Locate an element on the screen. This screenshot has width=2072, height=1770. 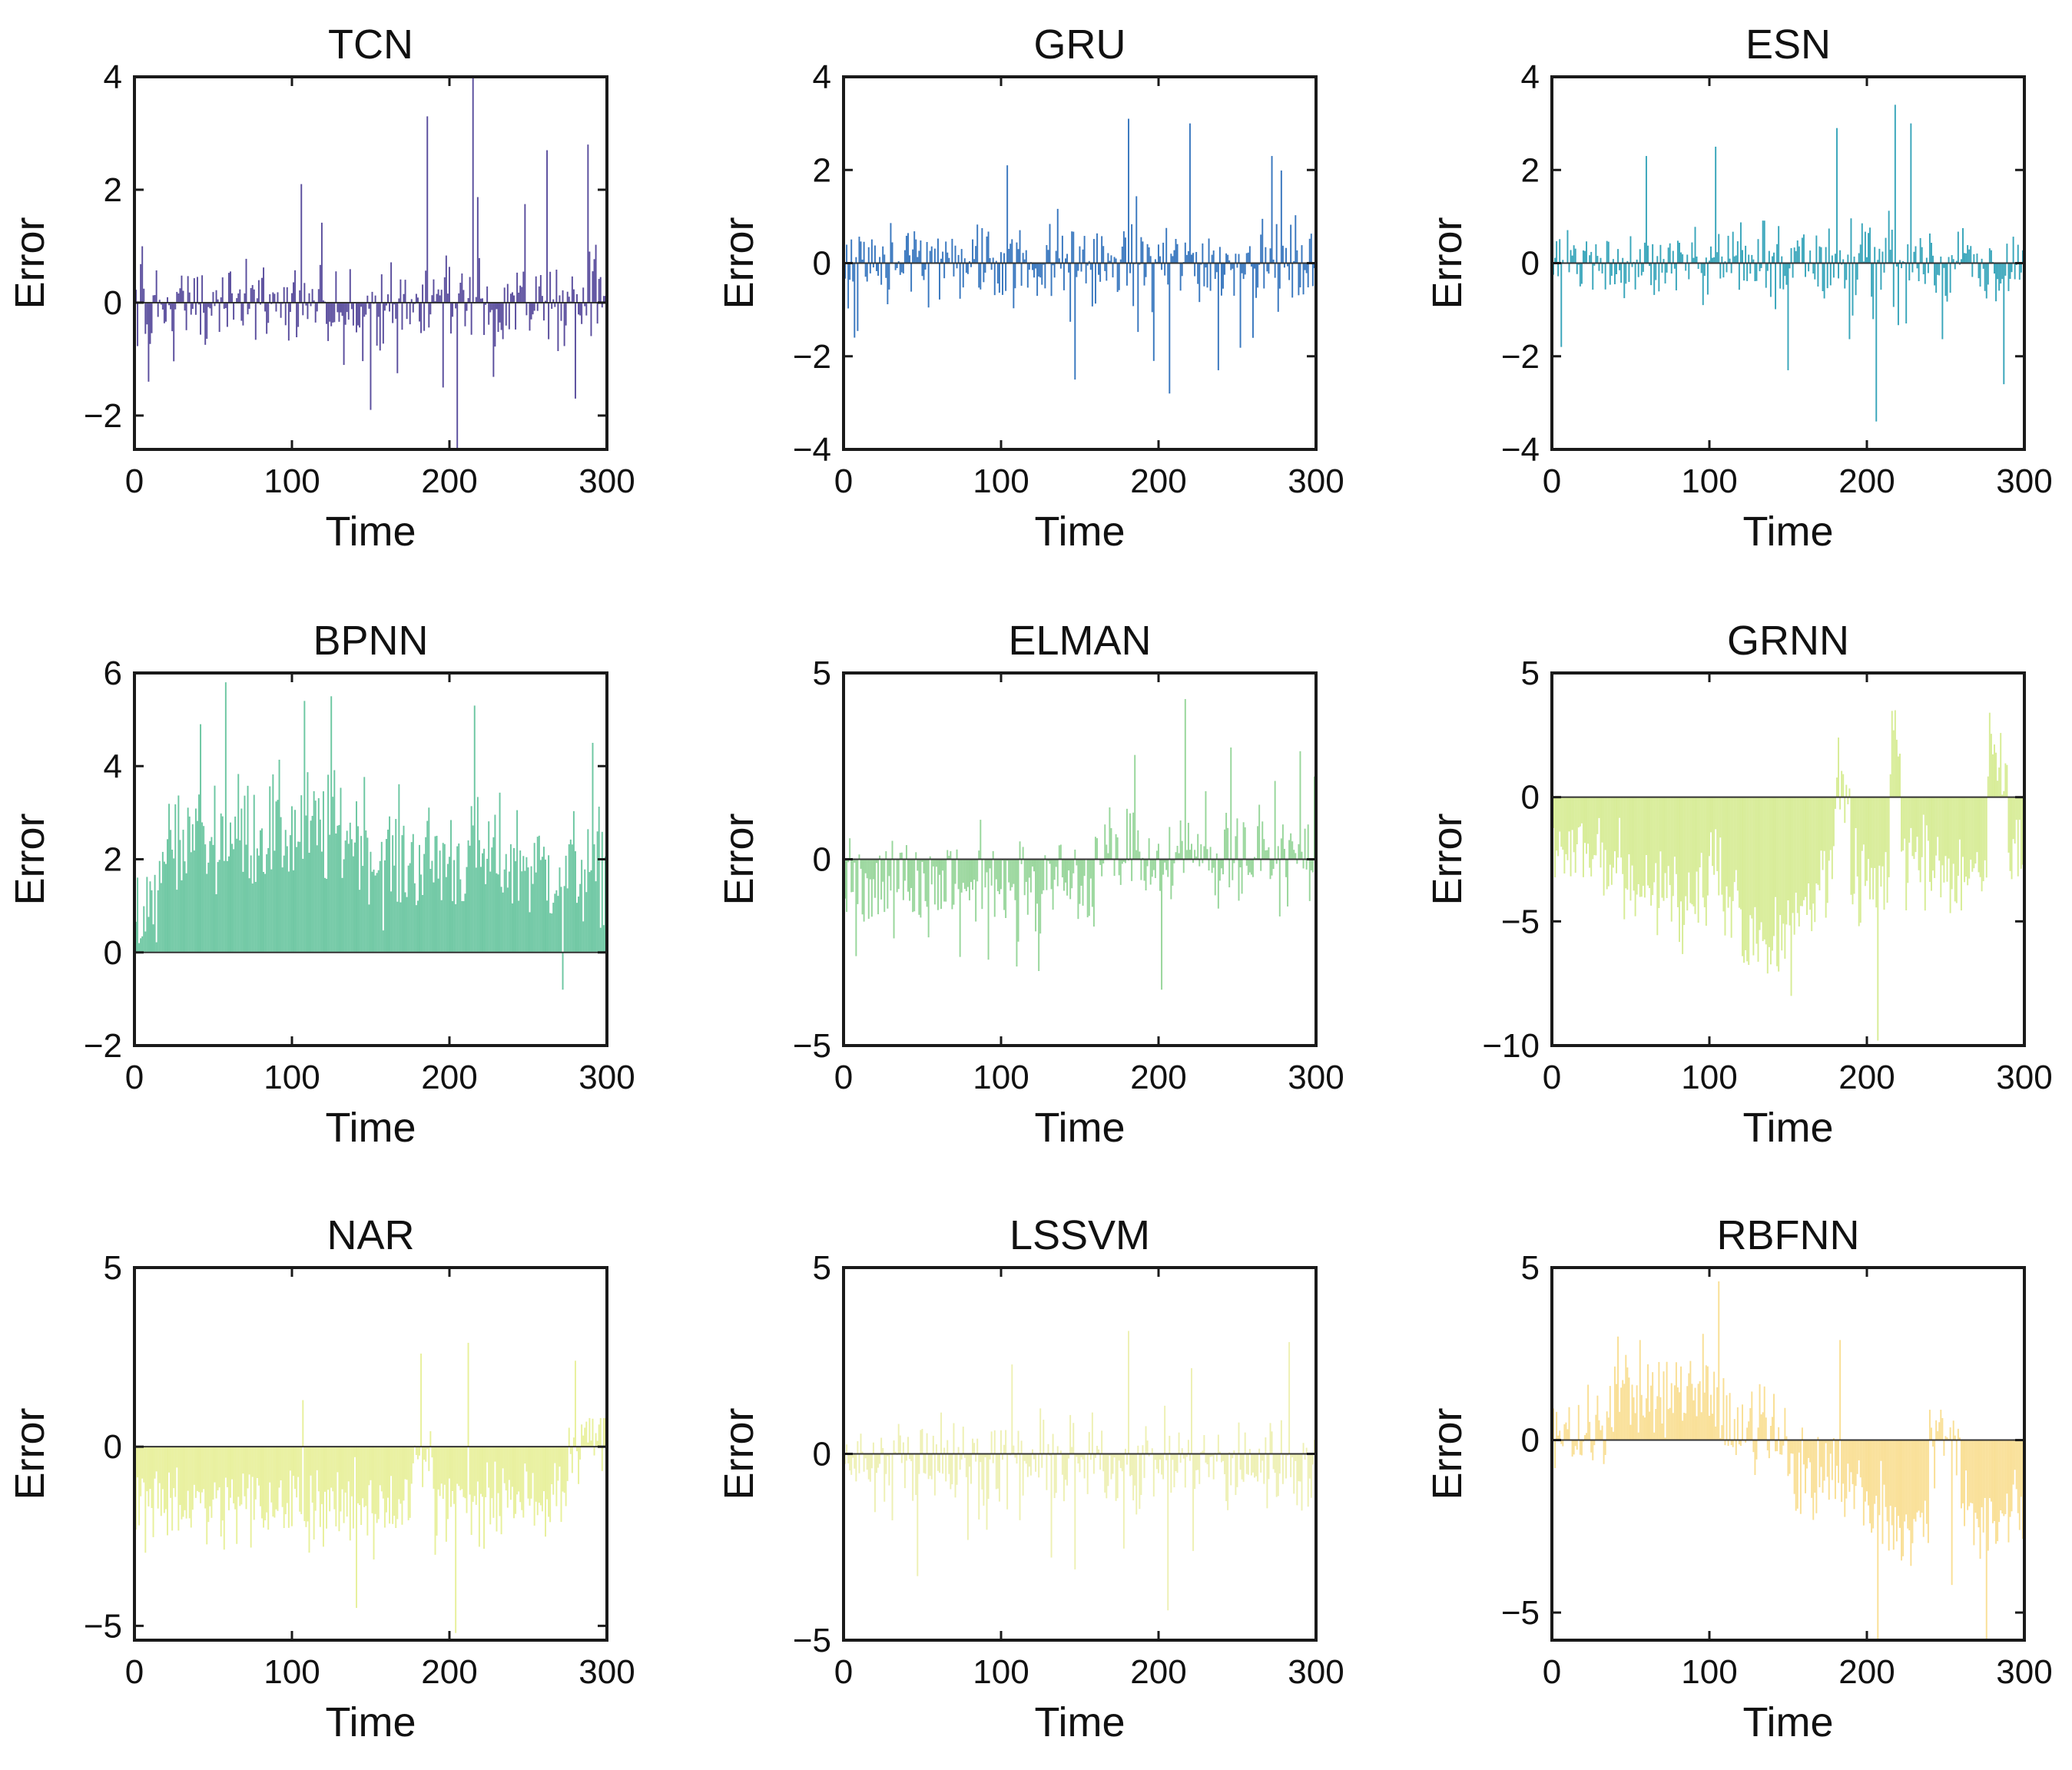
rbfnn-xtick-label: 100 is located at coordinates (1709, 1672).